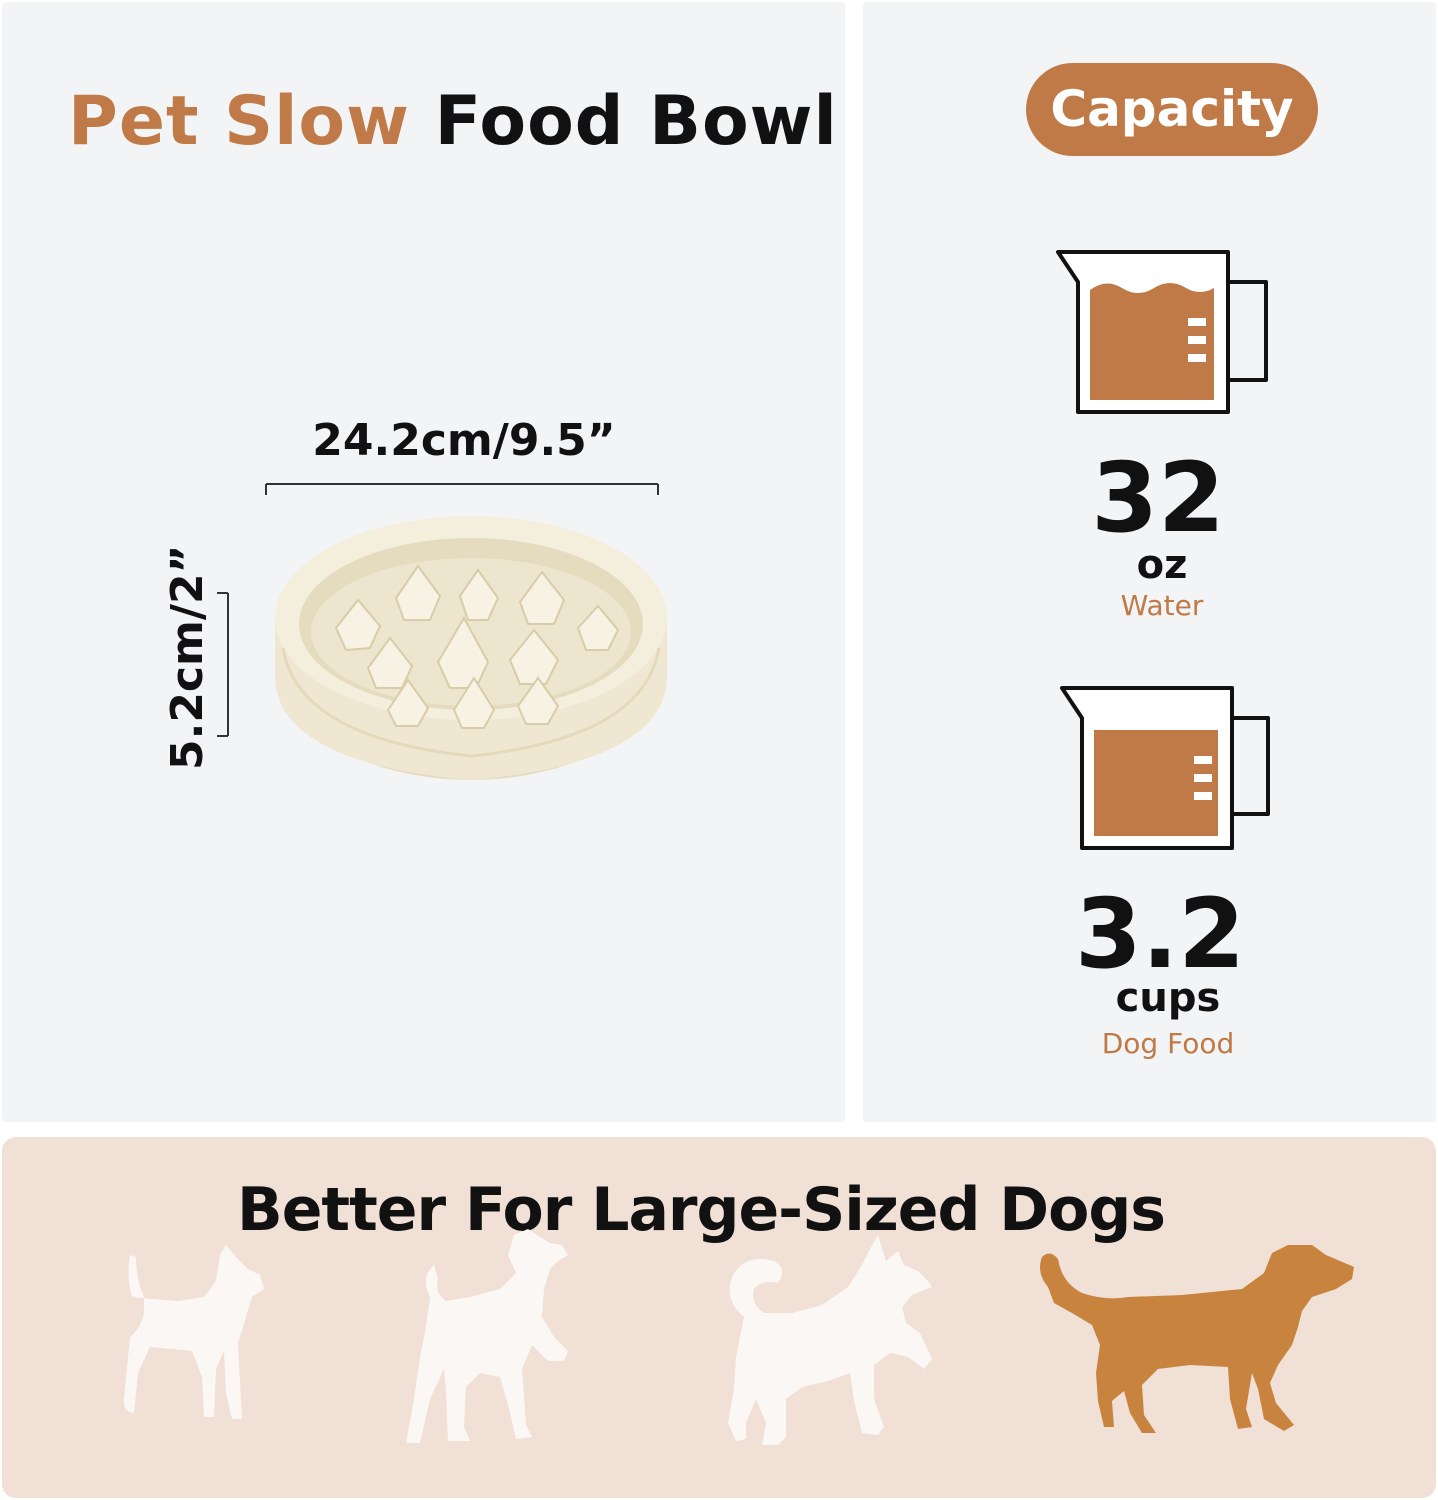  What do you see at coordinates (1162, 565) in the screenshot?
I see `water-capacity-unit: oz` at bounding box center [1162, 565].